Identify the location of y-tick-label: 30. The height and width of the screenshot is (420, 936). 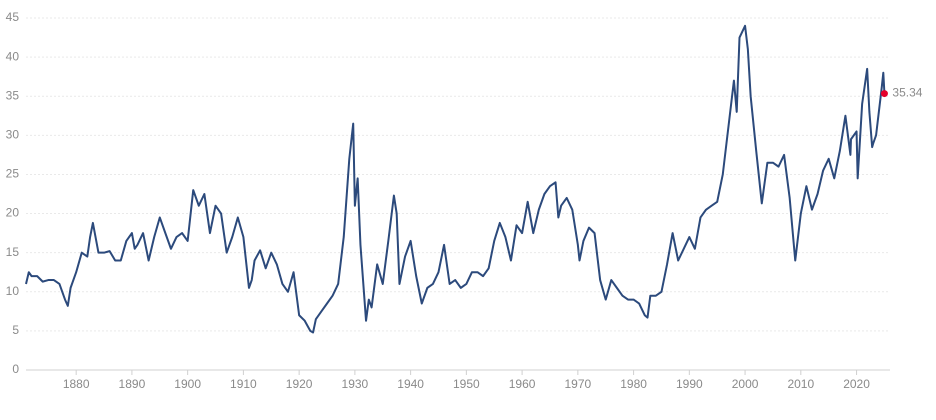
(13, 135).